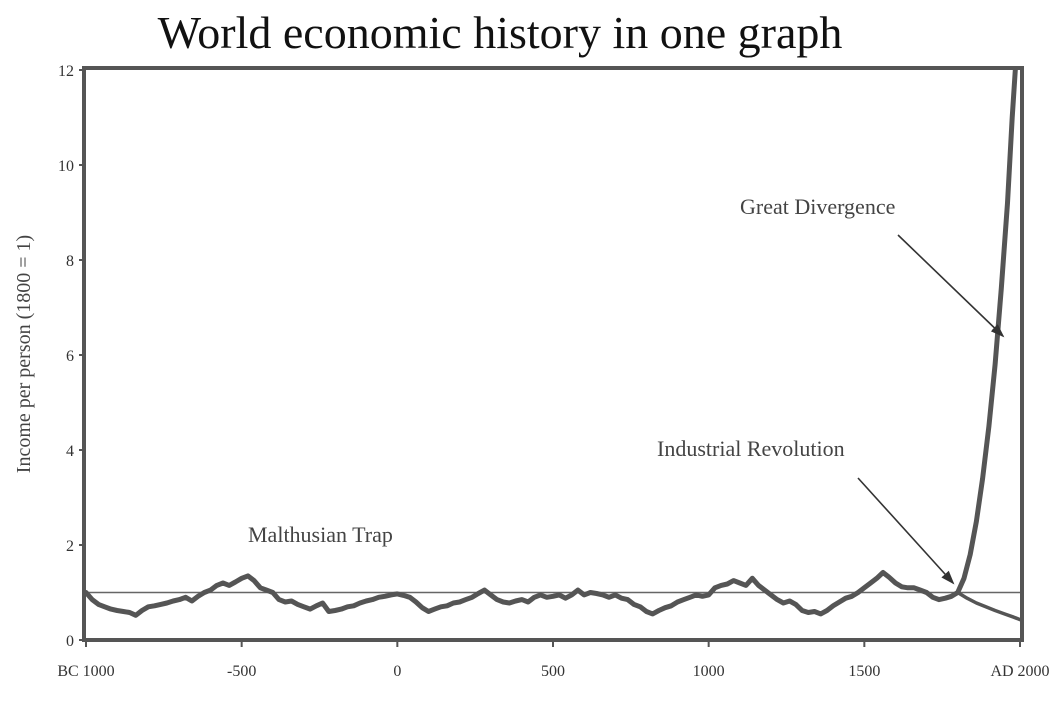  I want to click on annotation-great-divergence: Great Divergence, so click(817, 206).